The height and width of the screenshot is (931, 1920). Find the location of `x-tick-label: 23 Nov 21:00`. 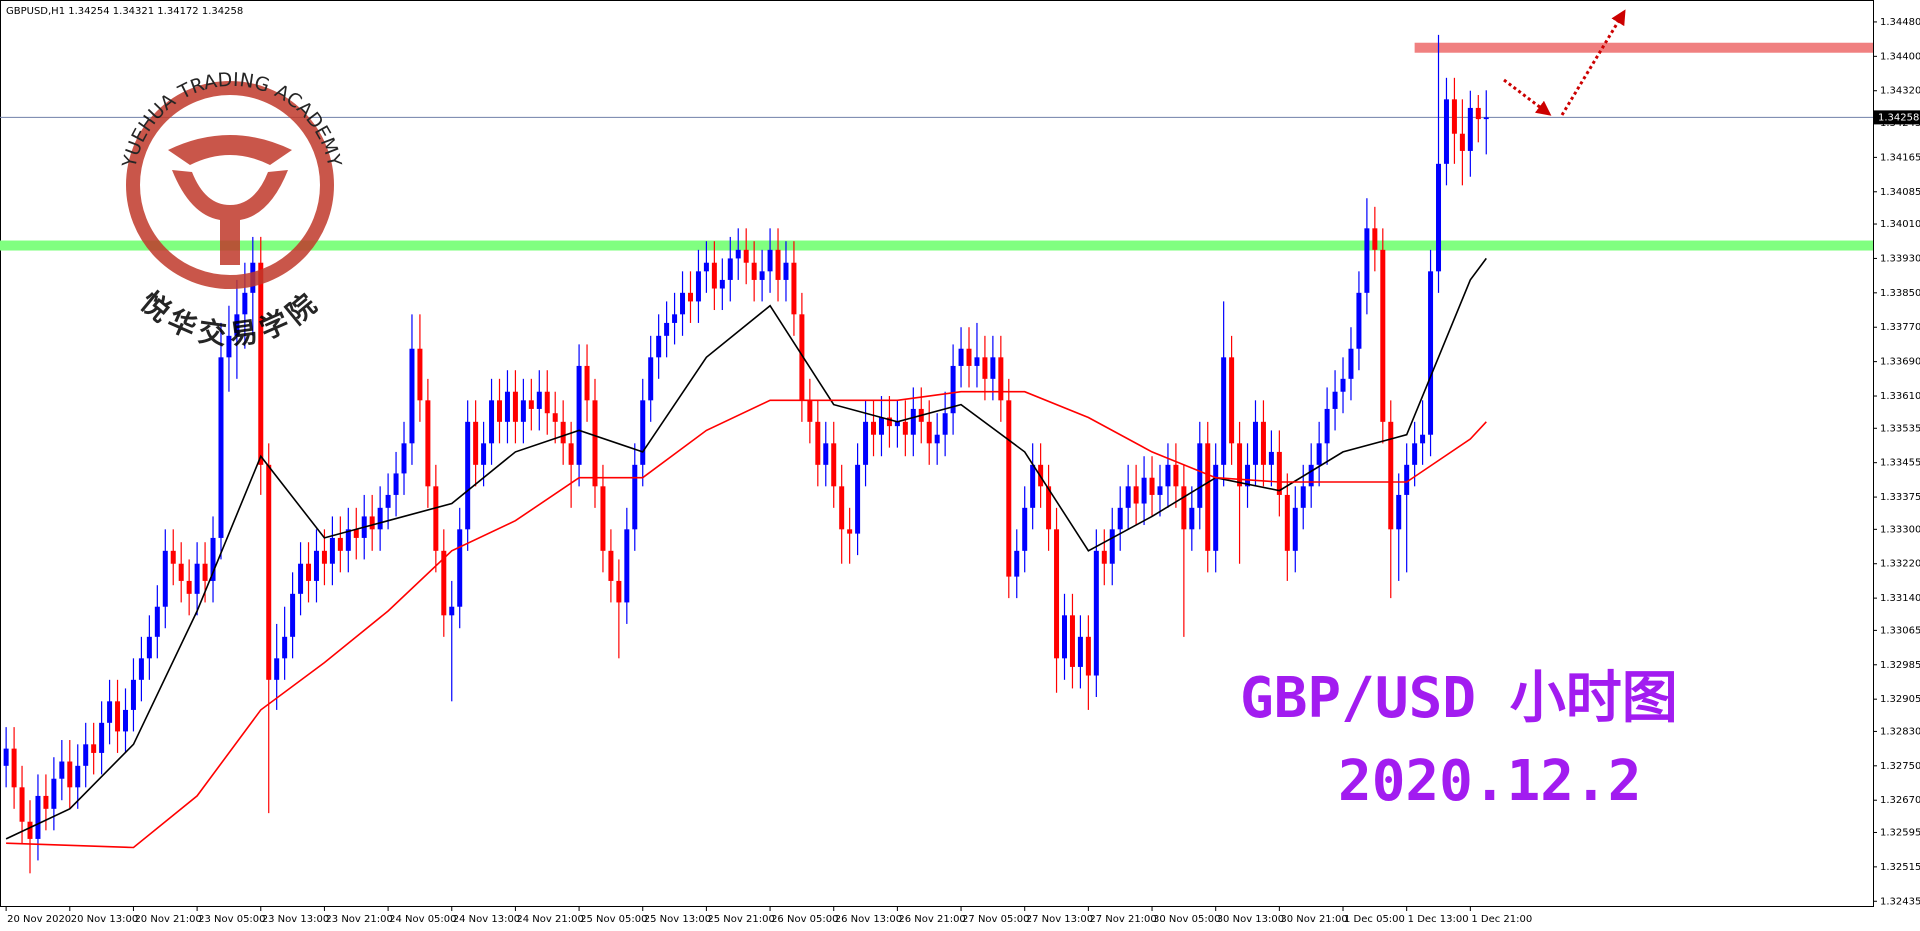

x-tick-label: 23 Nov 21:00 is located at coordinates (358, 919).